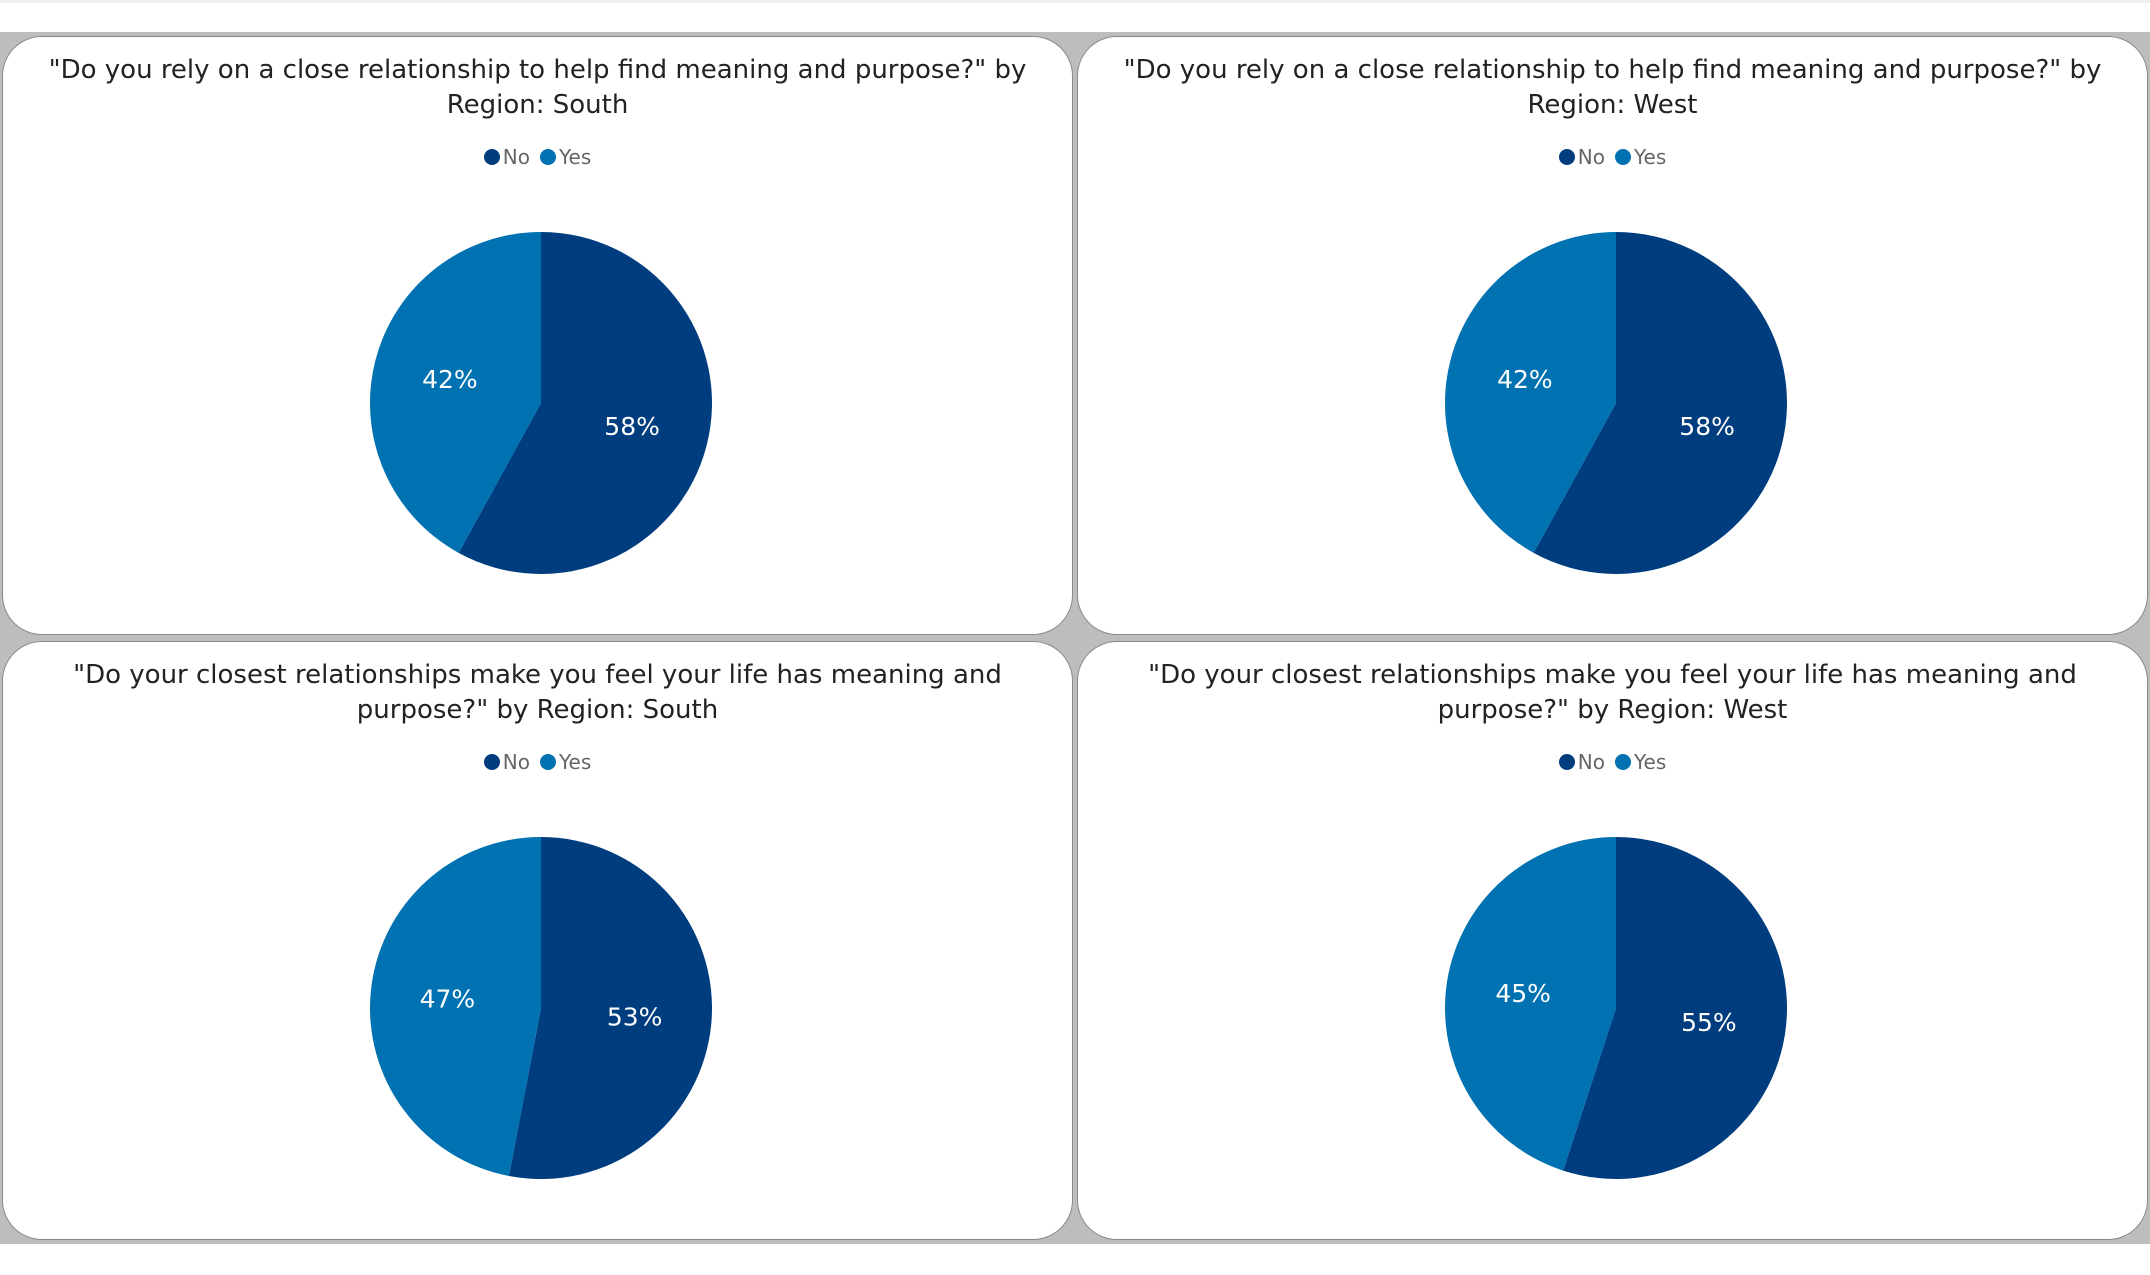 The height and width of the screenshot is (1275, 2150). Describe the element at coordinates (635, 1016) in the screenshot. I see `data-label-no: 53%` at that location.